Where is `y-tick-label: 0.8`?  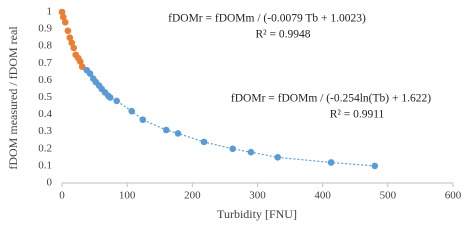
y-tick-label: 0.8 is located at coordinates (45, 46).